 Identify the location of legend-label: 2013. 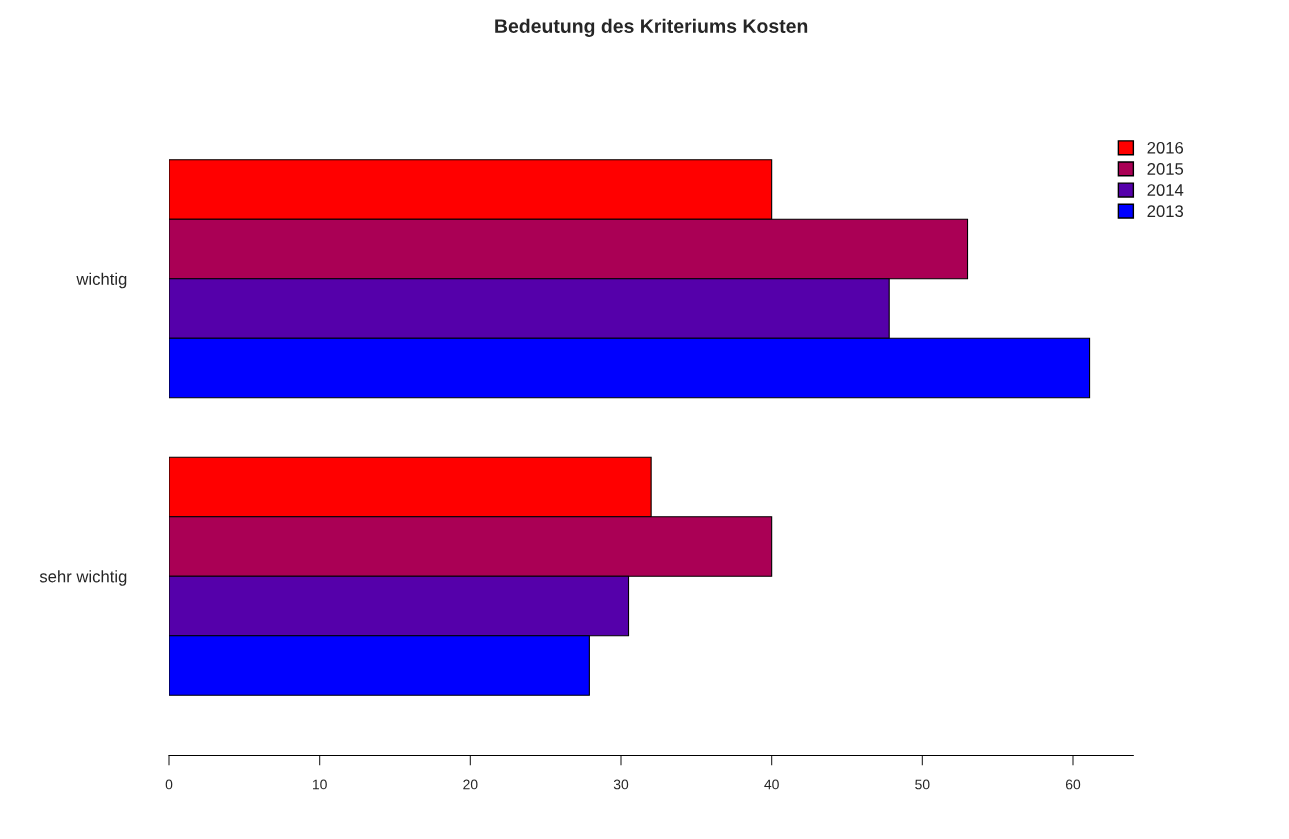
(1165, 211).